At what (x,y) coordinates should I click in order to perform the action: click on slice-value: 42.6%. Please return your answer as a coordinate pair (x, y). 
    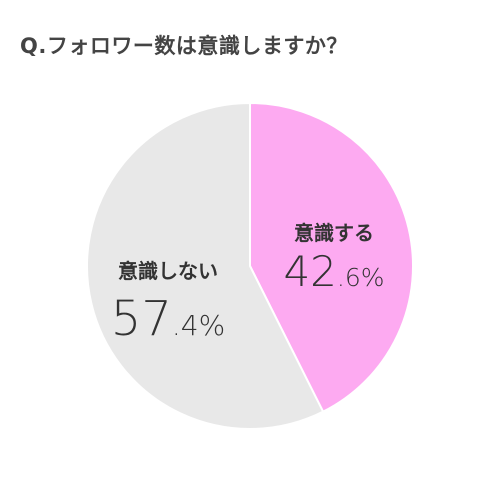
    Looking at the image, I should click on (333, 271).